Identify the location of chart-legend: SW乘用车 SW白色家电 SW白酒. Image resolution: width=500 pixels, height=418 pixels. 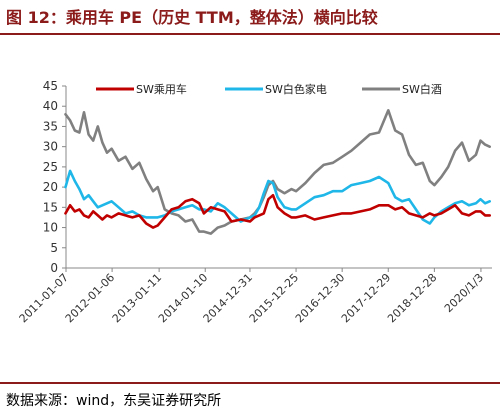
(269, 89).